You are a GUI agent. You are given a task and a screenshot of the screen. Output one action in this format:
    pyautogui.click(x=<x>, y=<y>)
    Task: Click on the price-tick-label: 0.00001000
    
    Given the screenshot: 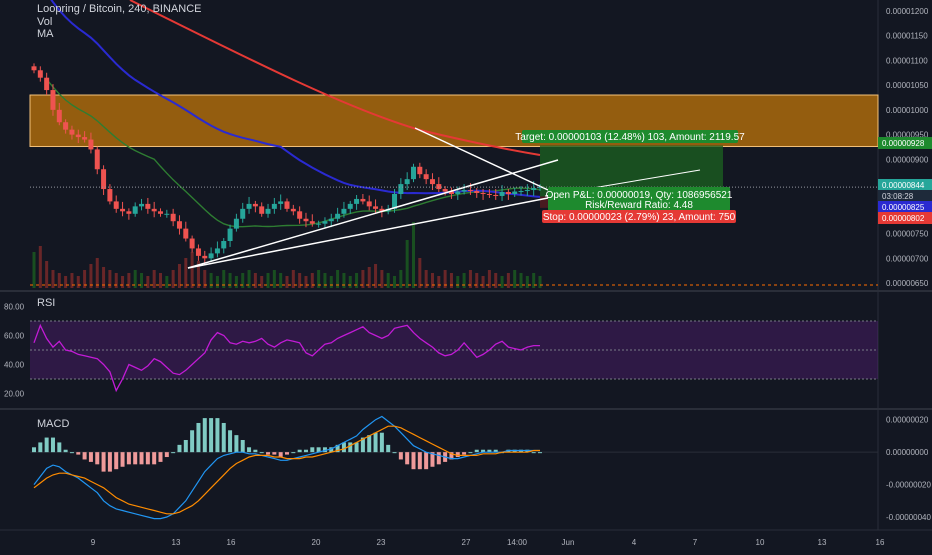 What is the action you would take?
    pyautogui.click(x=907, y=110)
    